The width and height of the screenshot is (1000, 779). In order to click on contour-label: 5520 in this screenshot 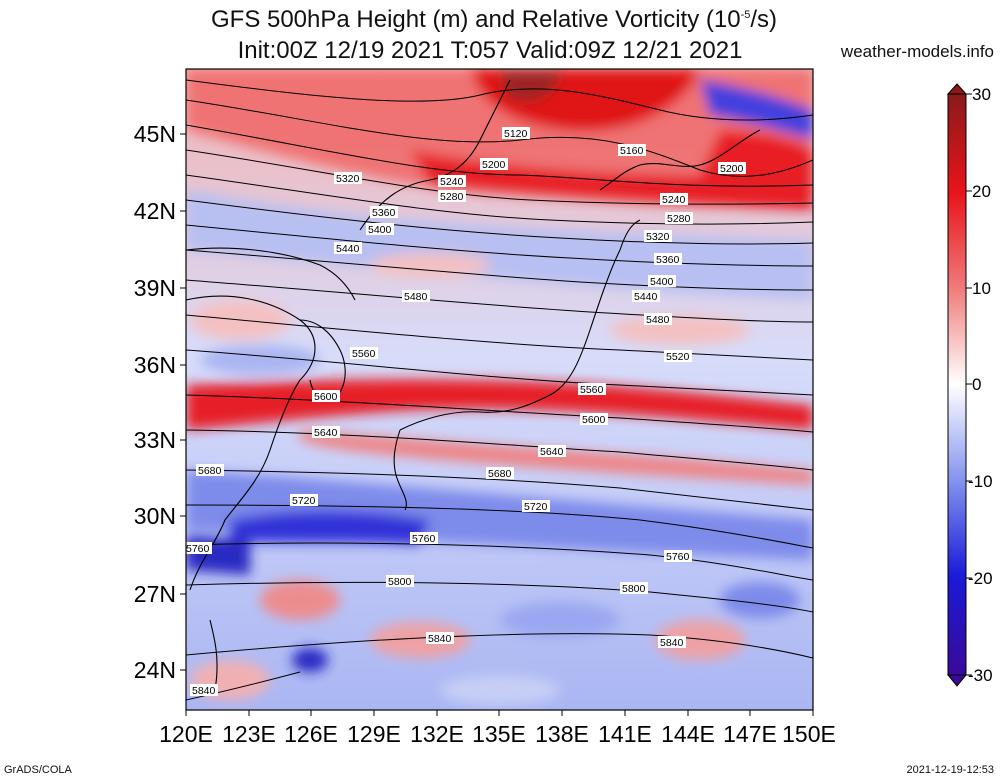, I will do `click(678, 356)`.